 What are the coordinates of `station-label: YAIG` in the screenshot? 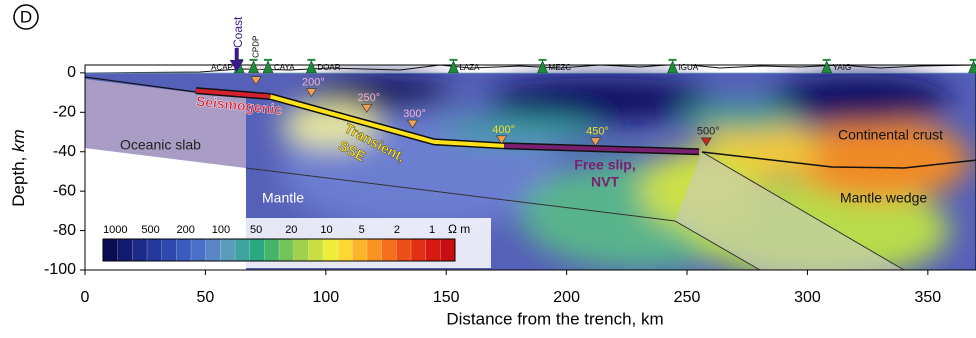 It's located at (842, 67).